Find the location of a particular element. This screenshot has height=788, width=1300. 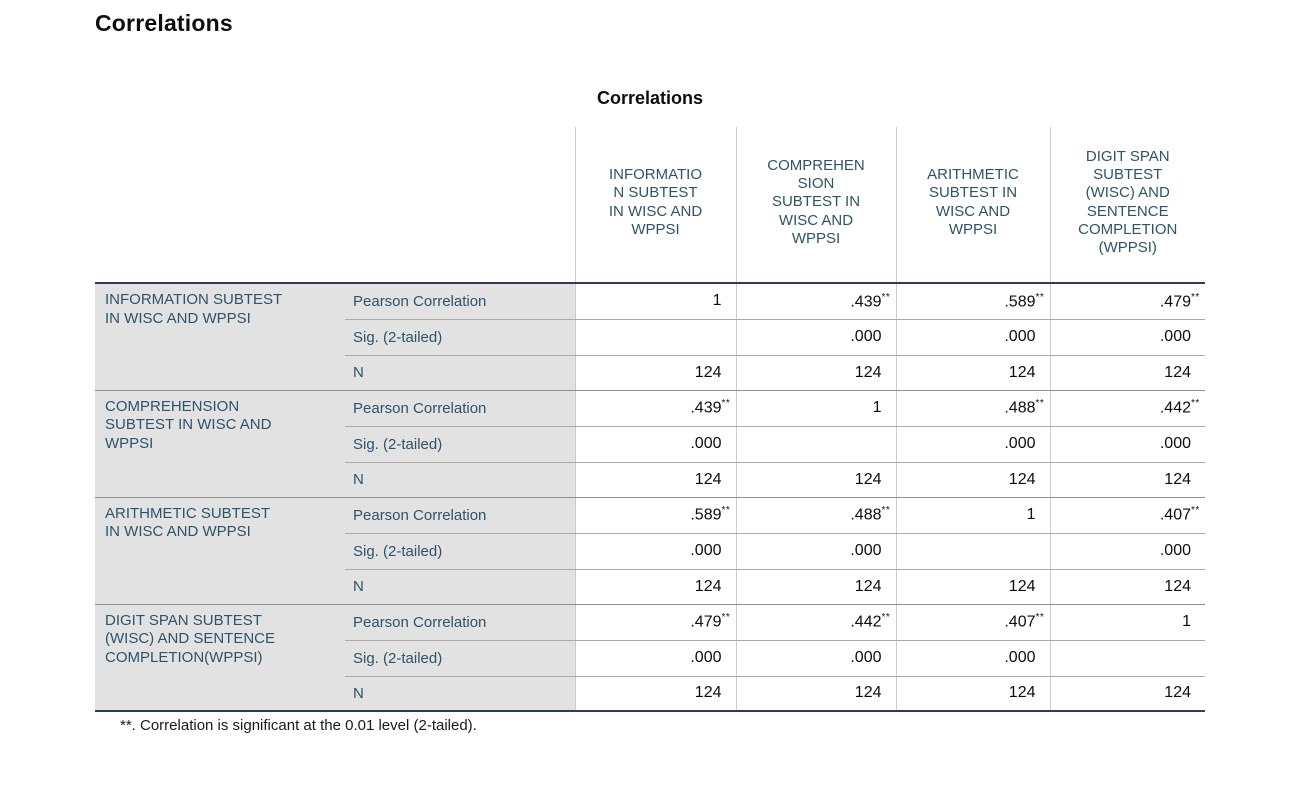

row-group-label: ARITHMETIC SUBTEST IN WISC AND WPPSI is located at coordinates (220, 551).